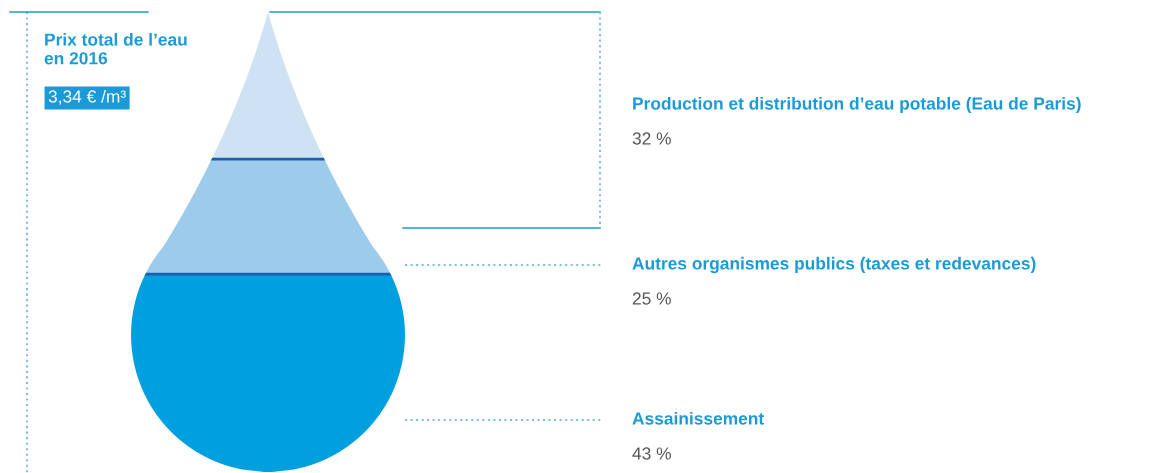 The height and width of the screenshot is (473, 1160). I want to click on text: 3,34 € /m³, so click(87, 97).